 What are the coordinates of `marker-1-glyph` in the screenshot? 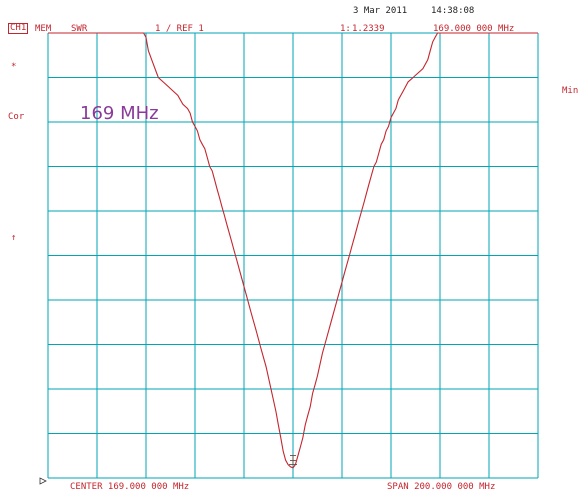 It's located at (293, 460).